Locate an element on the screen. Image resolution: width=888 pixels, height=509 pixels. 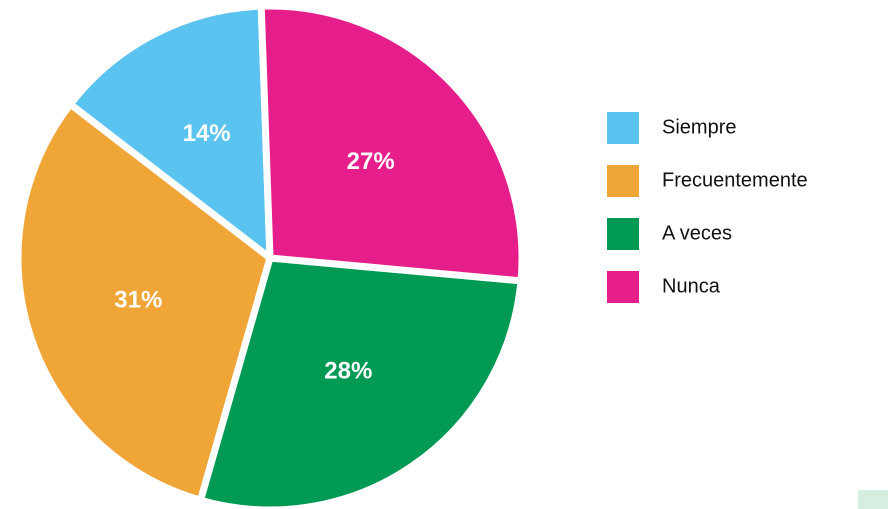
legend-label: A veces is located at coordinates (697, 233).